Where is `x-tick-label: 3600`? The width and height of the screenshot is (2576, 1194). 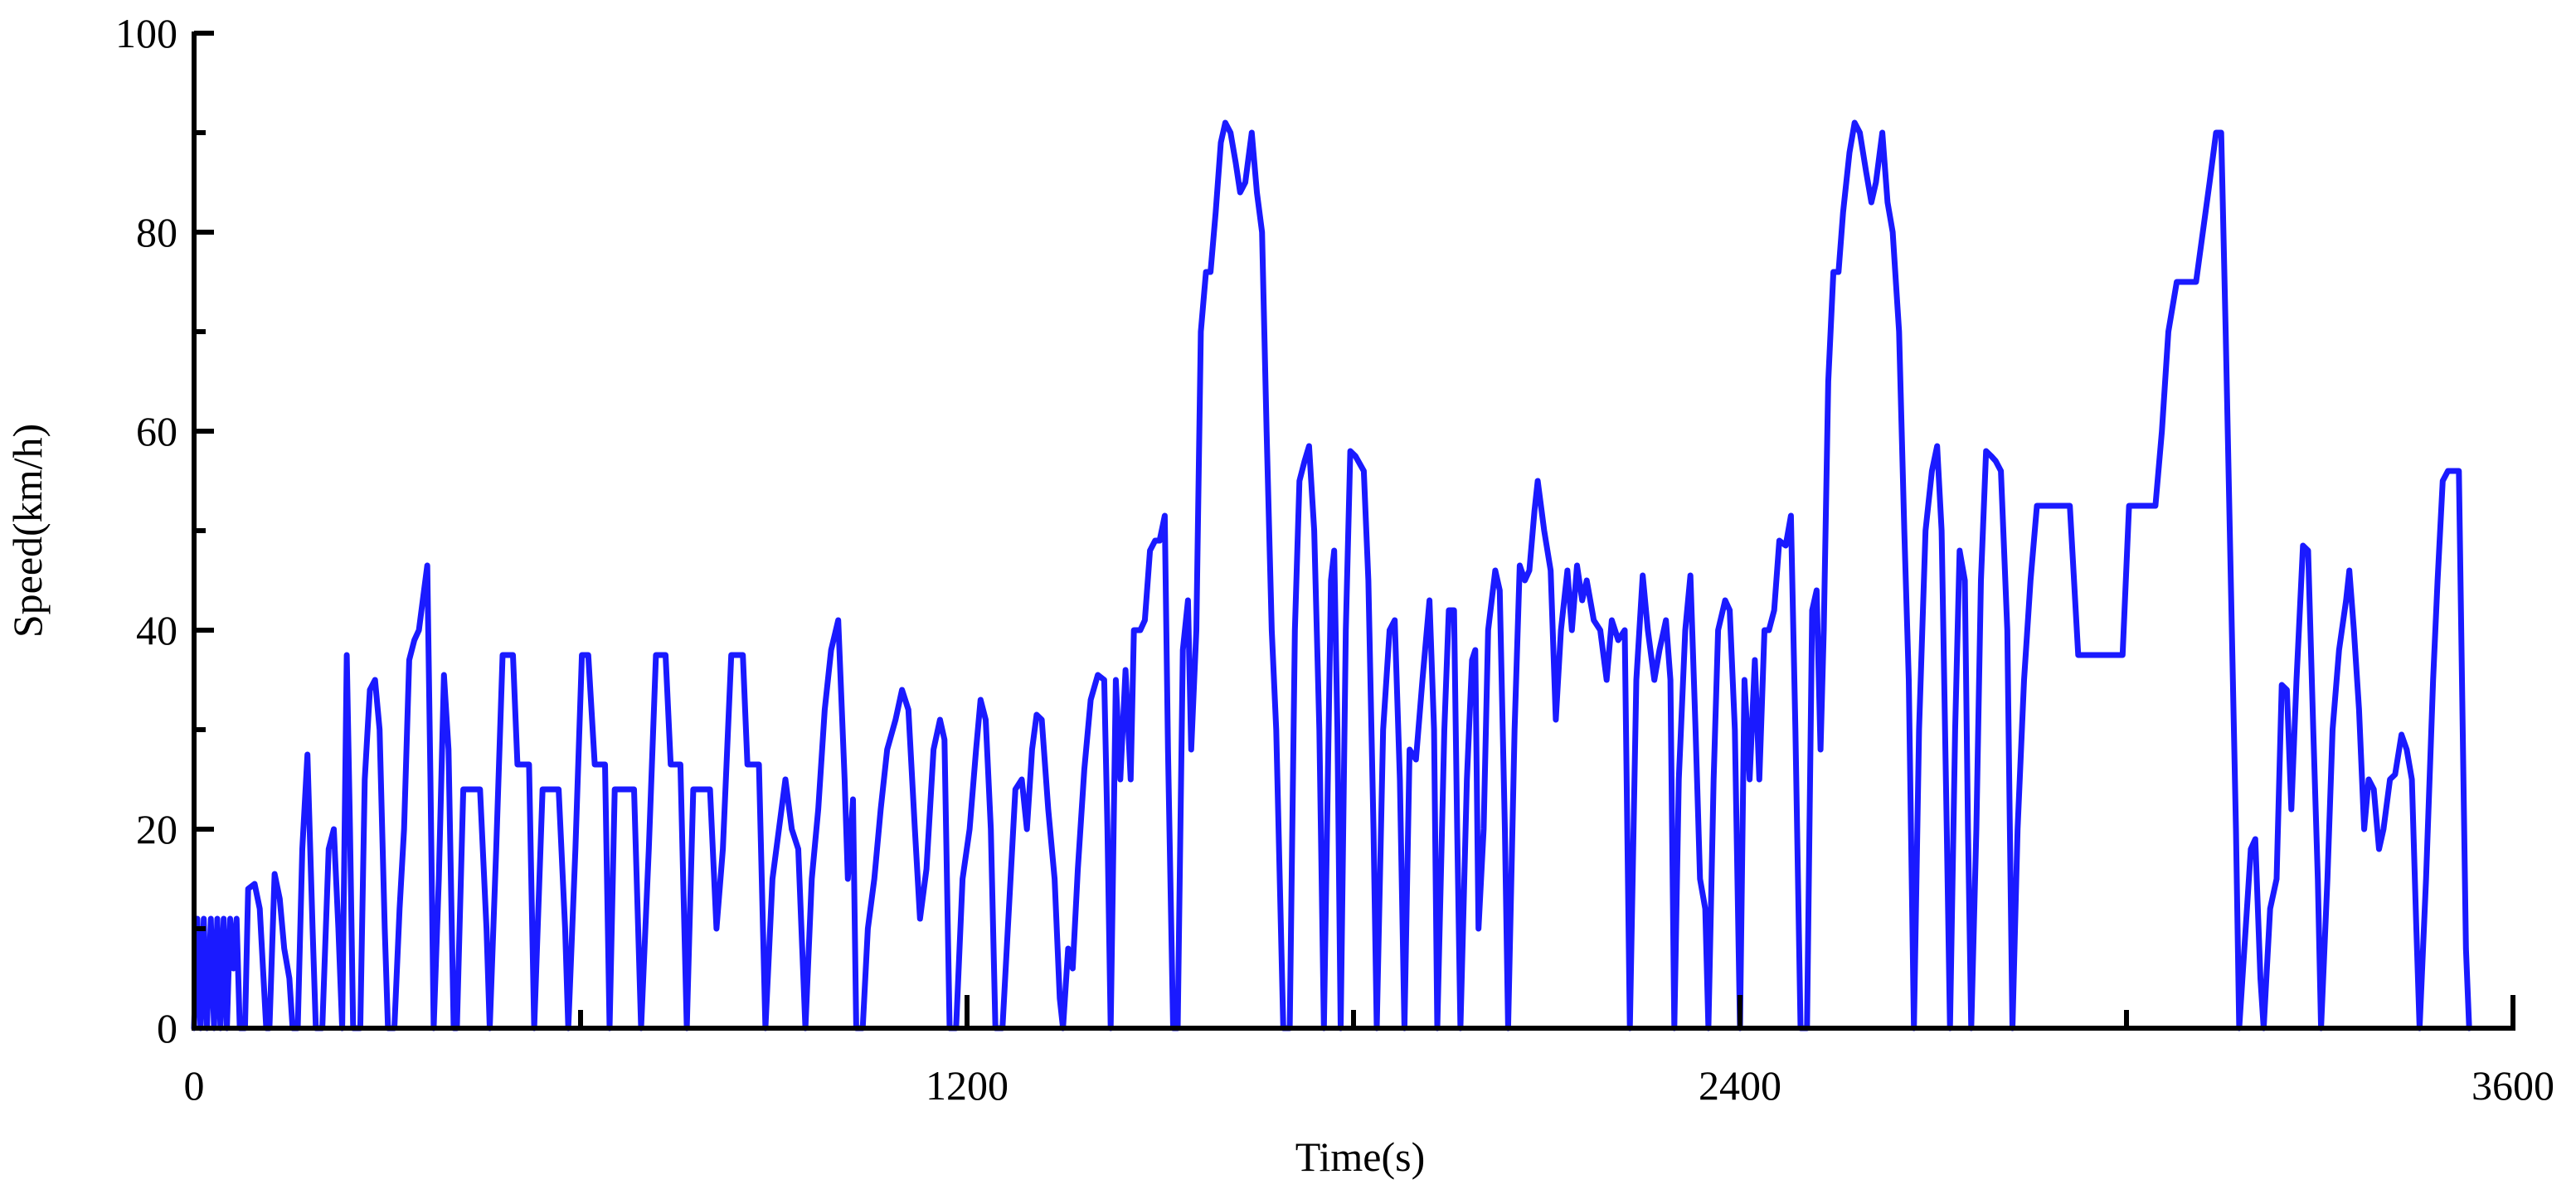 x-tick-label: 3600 is located at coordinates (2513, 1085).